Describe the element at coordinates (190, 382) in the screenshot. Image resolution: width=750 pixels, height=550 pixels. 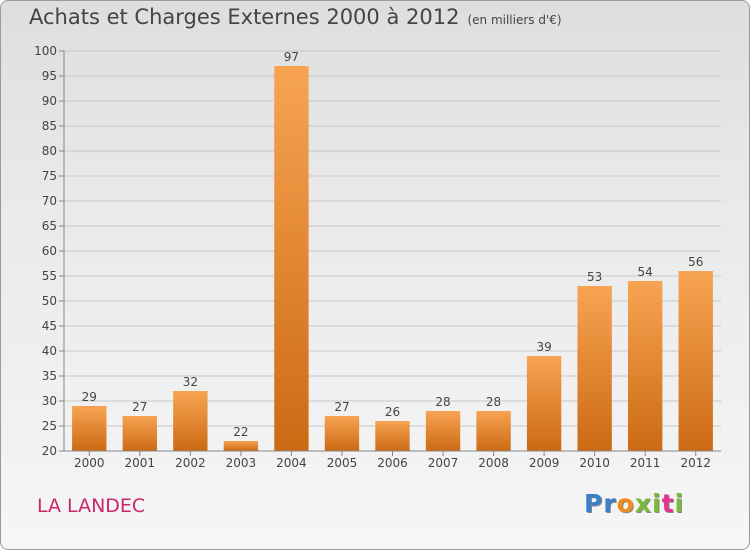
I see `data-label: 32` at that location.